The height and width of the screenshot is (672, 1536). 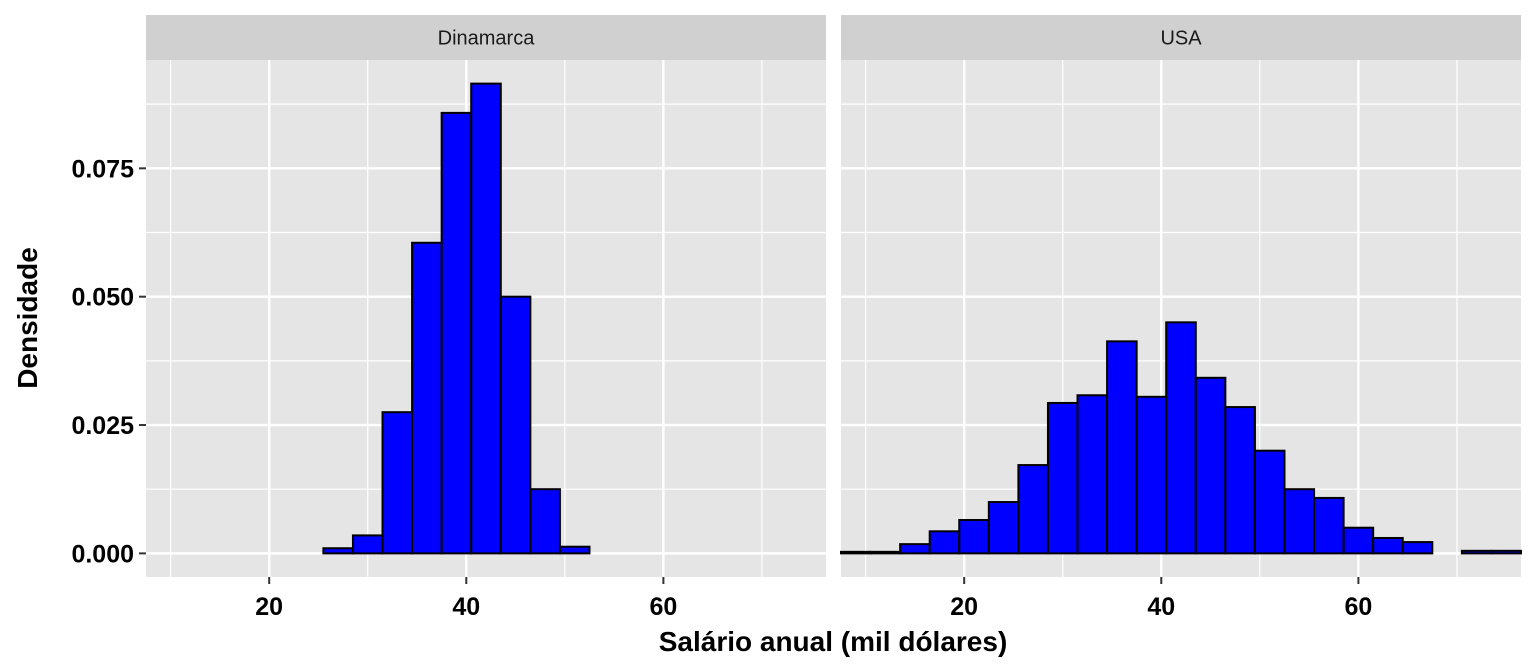 I want to click on facet-strip-label: USA, so click(x=1181, y=39).